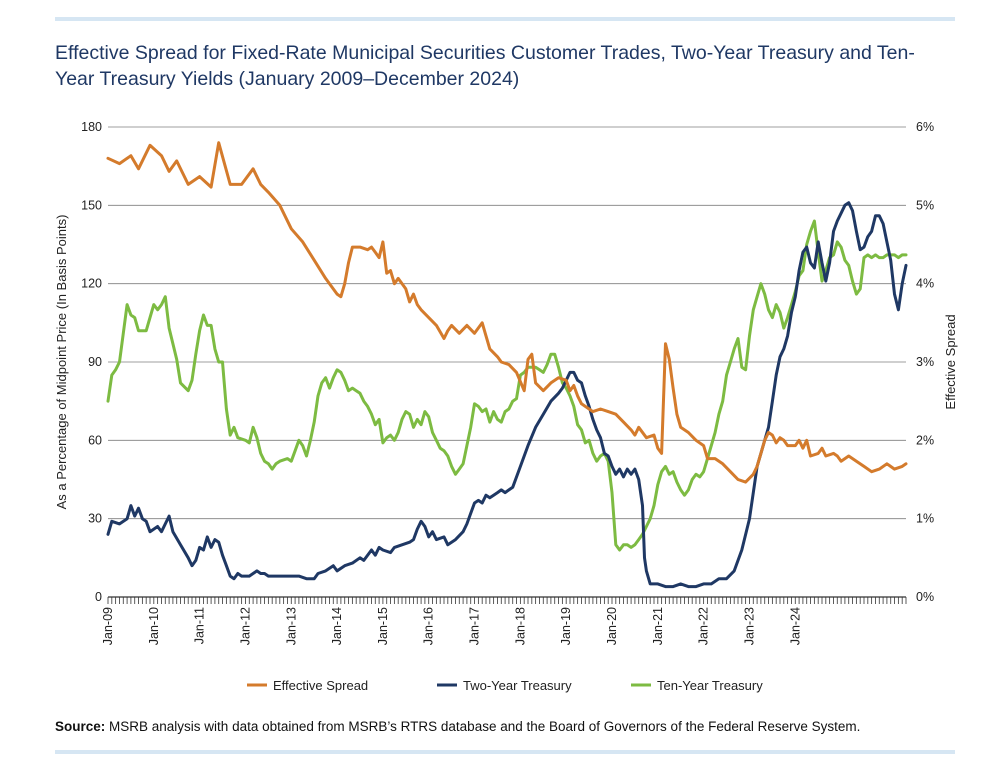 The height and width of the screenshot is (777, 1000). Describe the element at coordinates (91, 284) in the screenshot. I see `y-tick-label: 120` at that location.